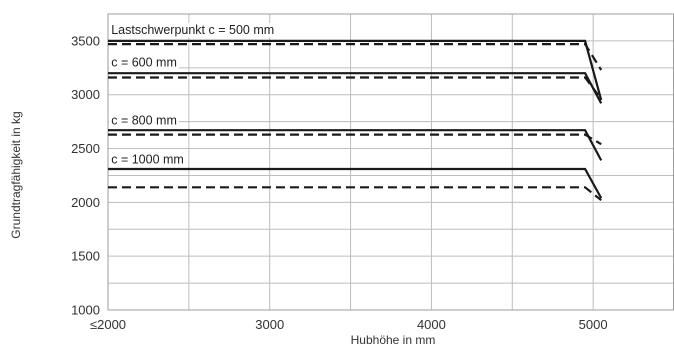 This screenshot has height=349, width=674. Describe the element at coordinates (269, 324) in the screenshot. I see `x-tick-label: 3000` at that location.